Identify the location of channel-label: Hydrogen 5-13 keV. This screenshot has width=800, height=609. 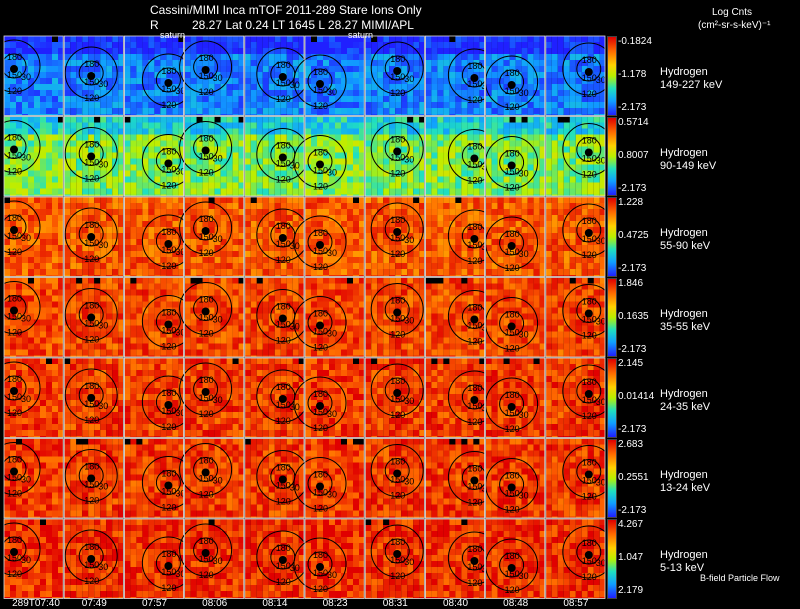
(684, 562).